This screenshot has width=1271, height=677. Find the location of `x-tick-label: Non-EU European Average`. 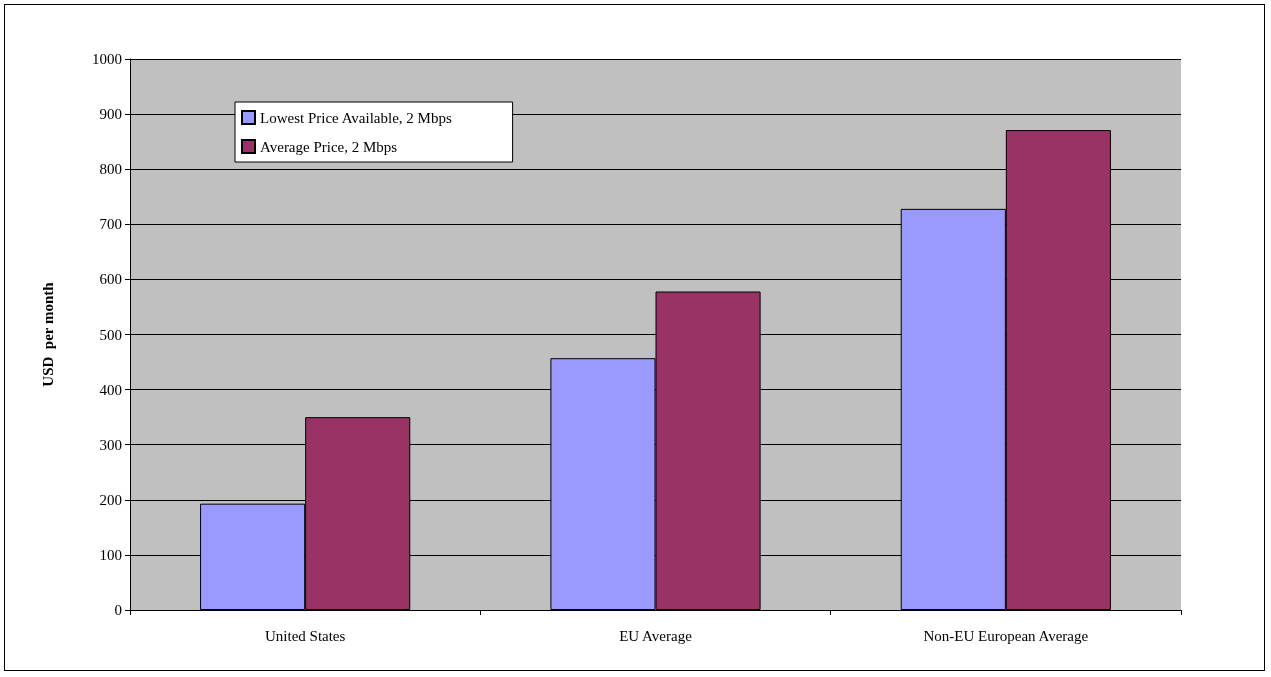

x-tick-label: Non-EU European Average is located at coordinates (1006, 635).